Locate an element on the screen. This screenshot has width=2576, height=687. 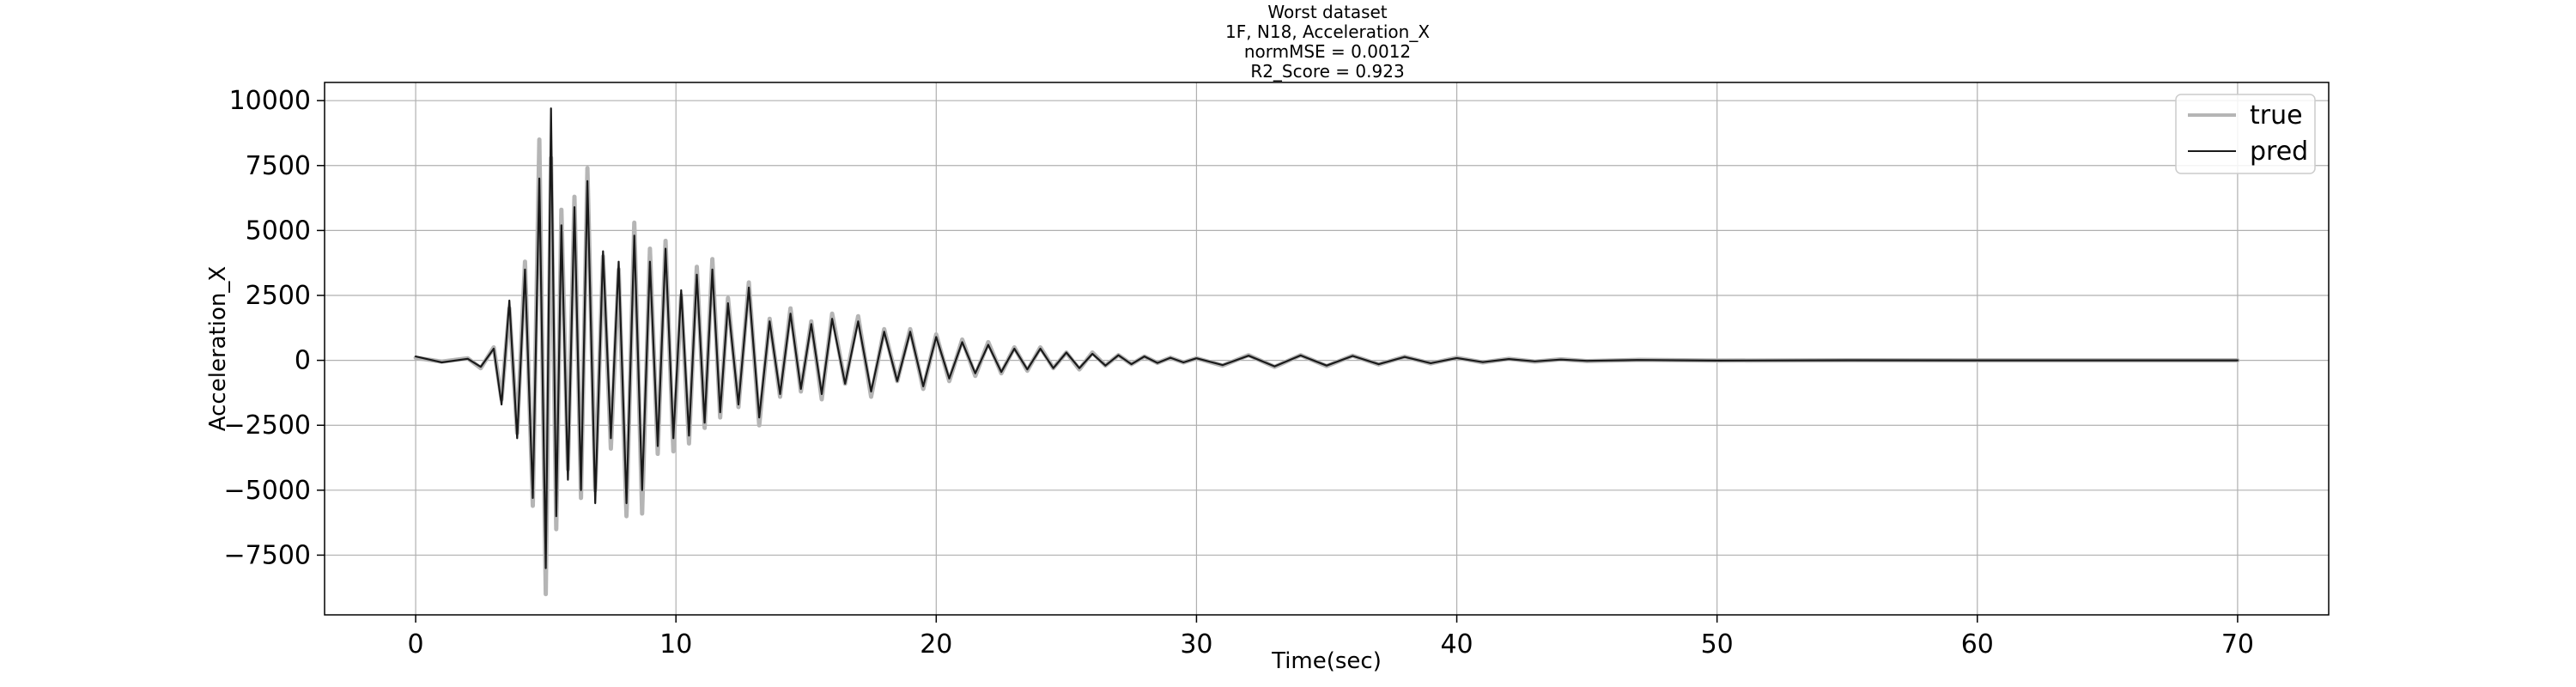
y-tick-label: 0 is located at coordinates (303, 361).